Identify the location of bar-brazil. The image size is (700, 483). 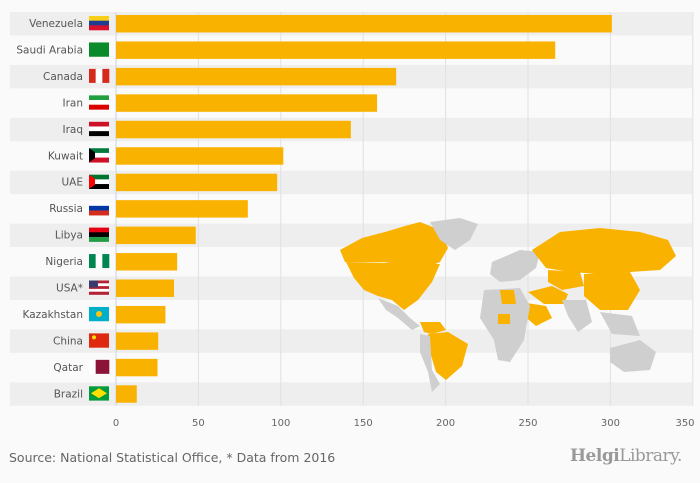
(126, 394).